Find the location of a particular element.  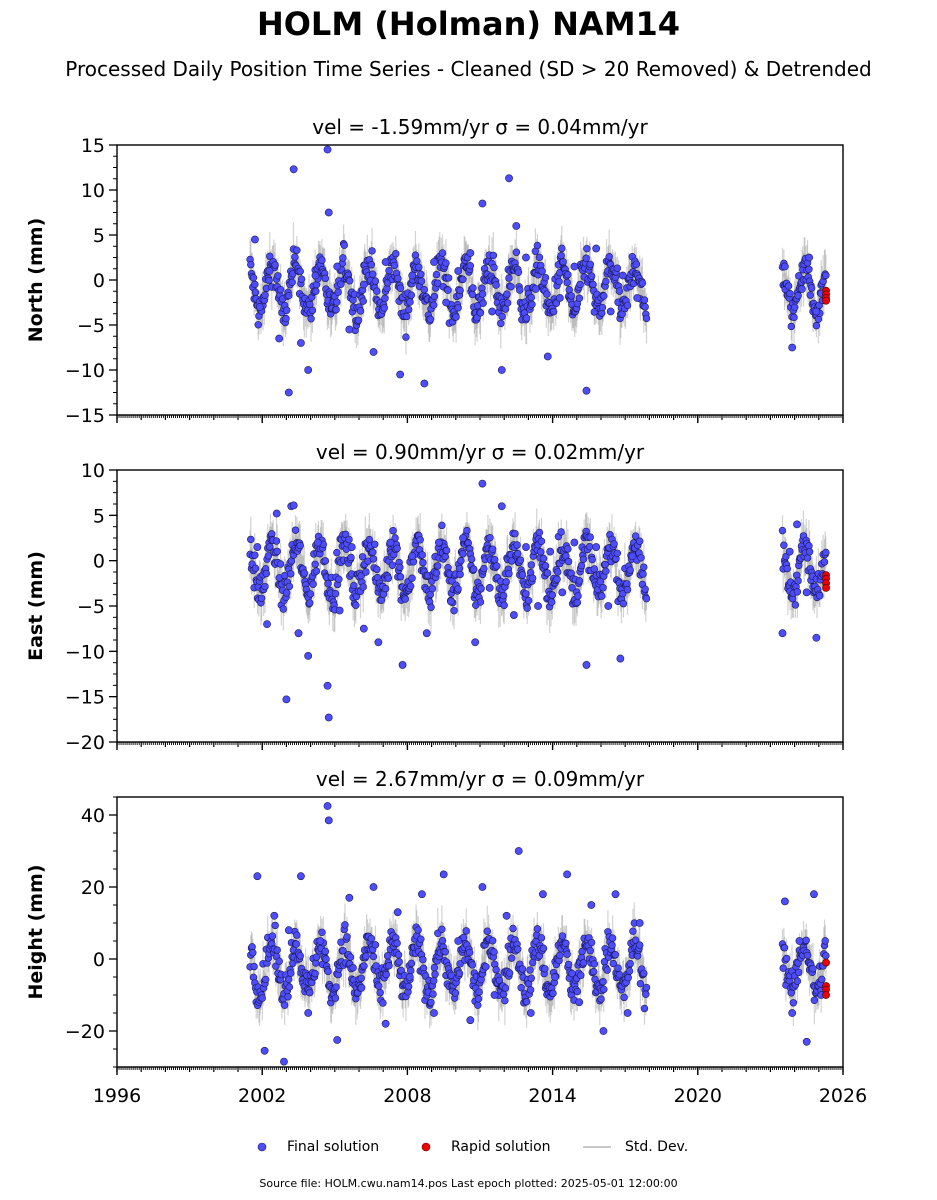

y-tick-label: −20 is located at coordinates (85, 1032).